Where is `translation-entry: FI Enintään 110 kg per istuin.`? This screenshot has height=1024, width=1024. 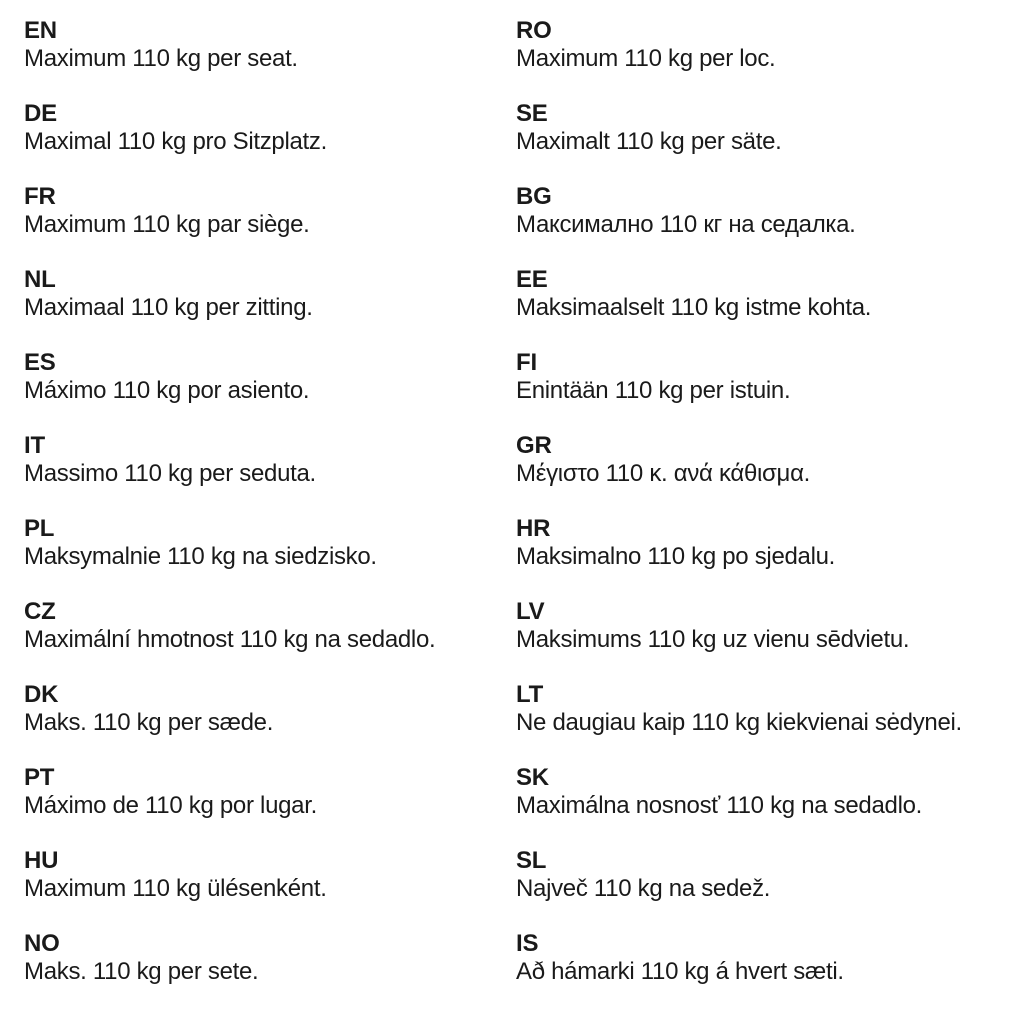
translation-entry: FI Enintään 110 kg per istuin. is located at coordinates (770, 377).